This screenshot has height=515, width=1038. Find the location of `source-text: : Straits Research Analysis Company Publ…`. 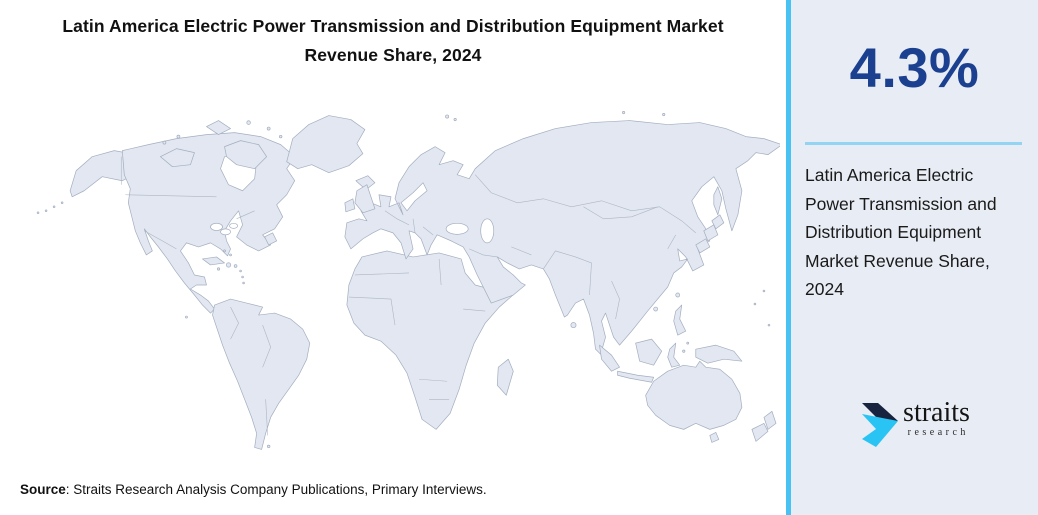

source-text: : Straits Research Analysis Company Publ… is located at coordinates (276, 489).